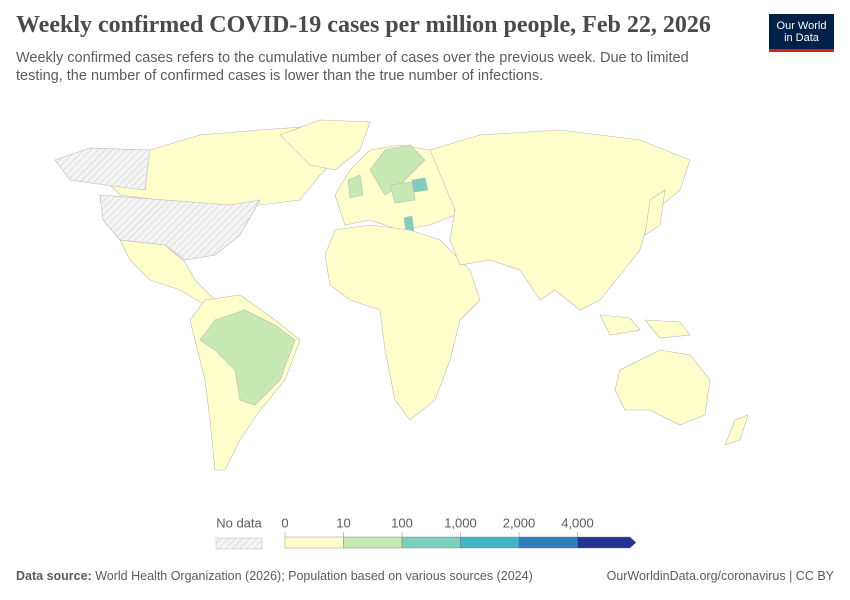 This screenshot has height=600, width=850. I want to click on logo: Our World in Data, so click(801, 33).